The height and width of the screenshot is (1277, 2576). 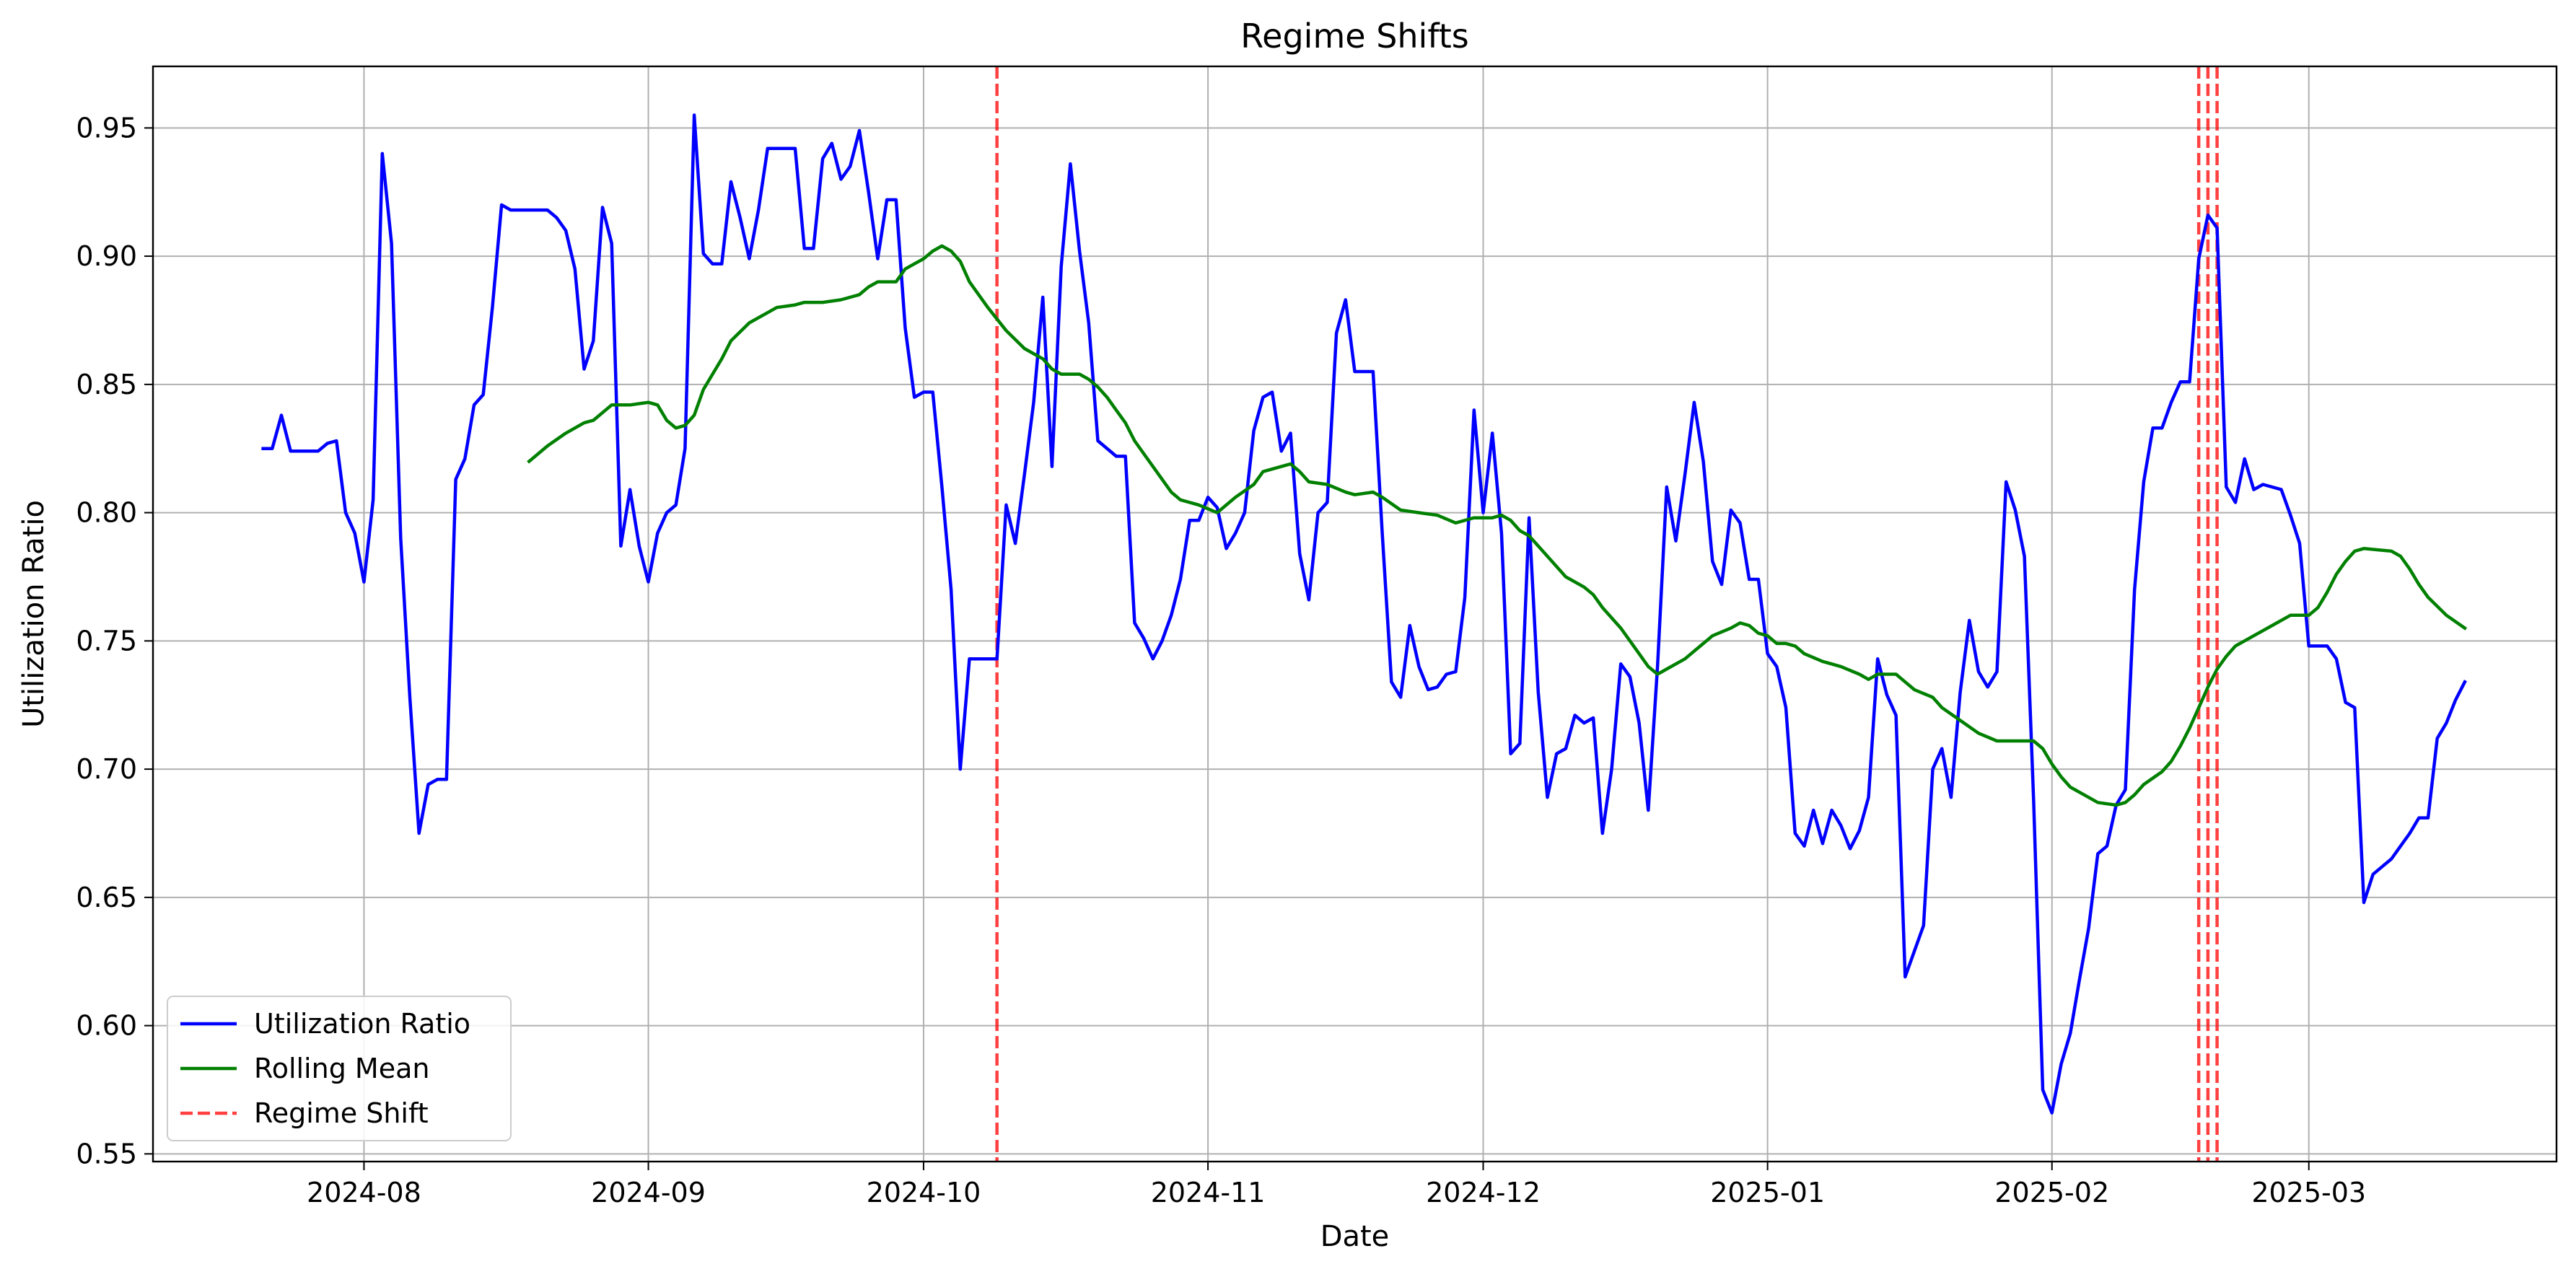 I want to click on y-axis-label: Utilization Ratio, so click(x=34, y=614).